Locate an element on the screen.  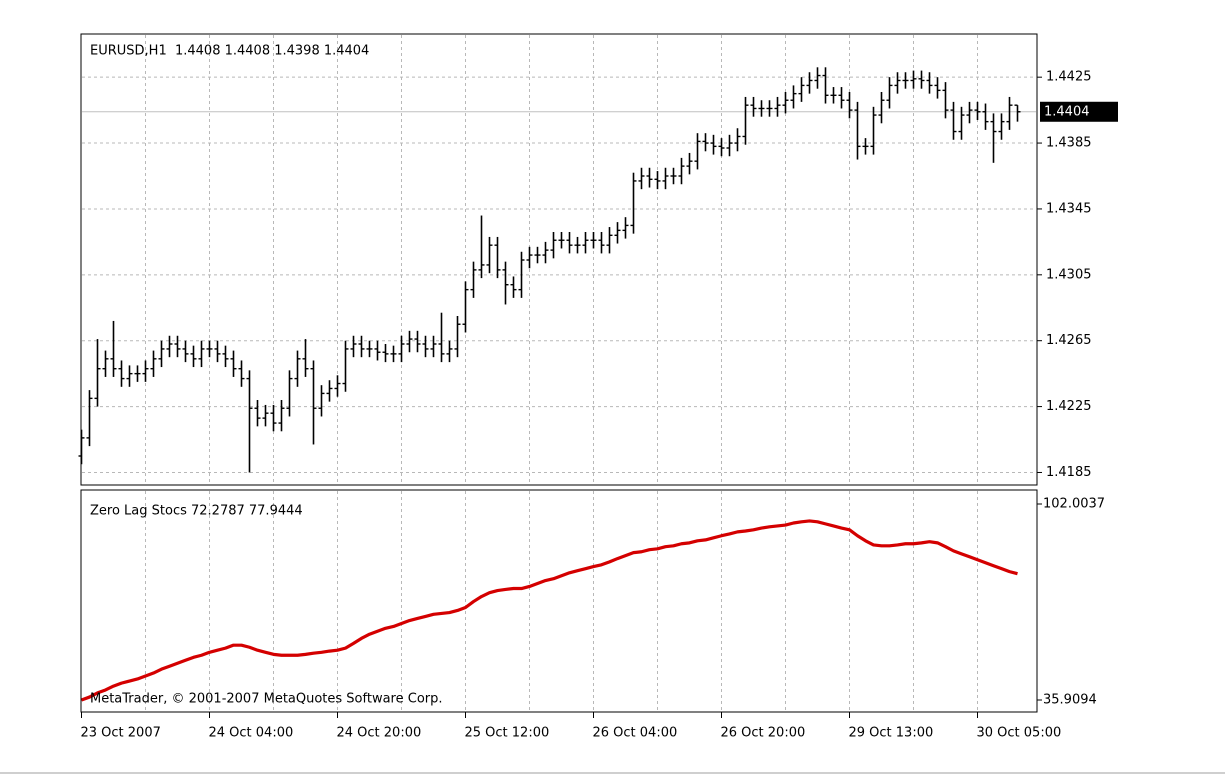
y-tick-label: 35.9094 is located at coordinates (1070, 700).